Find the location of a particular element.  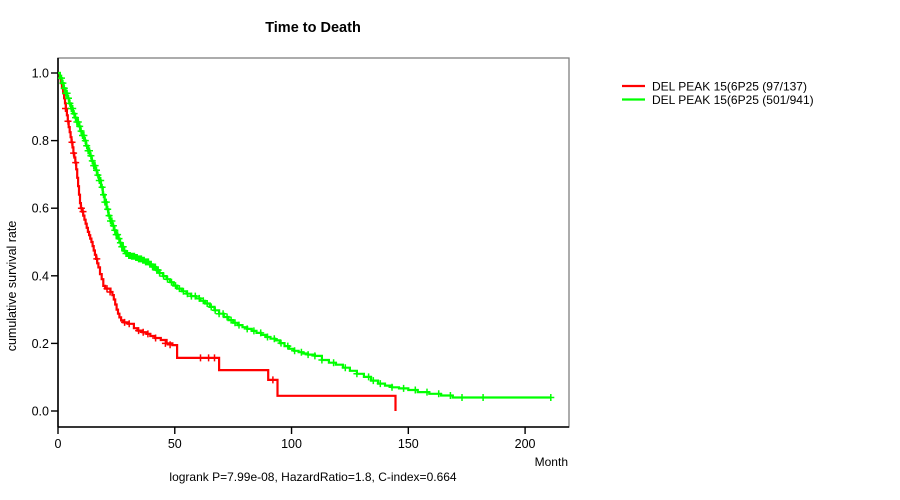

y-axis-tick-label: 0.8 is located at coordinates (40, 141).